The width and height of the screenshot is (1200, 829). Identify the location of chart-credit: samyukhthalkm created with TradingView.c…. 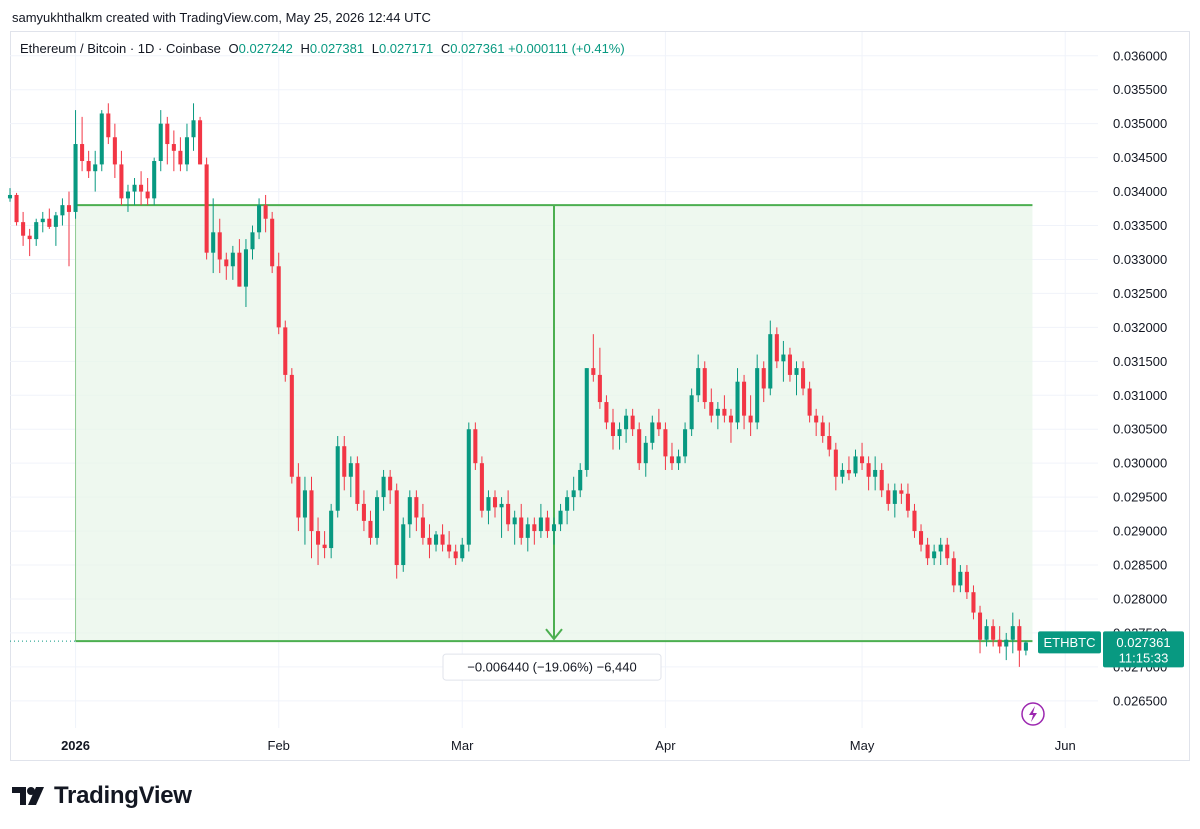
(221, 17).